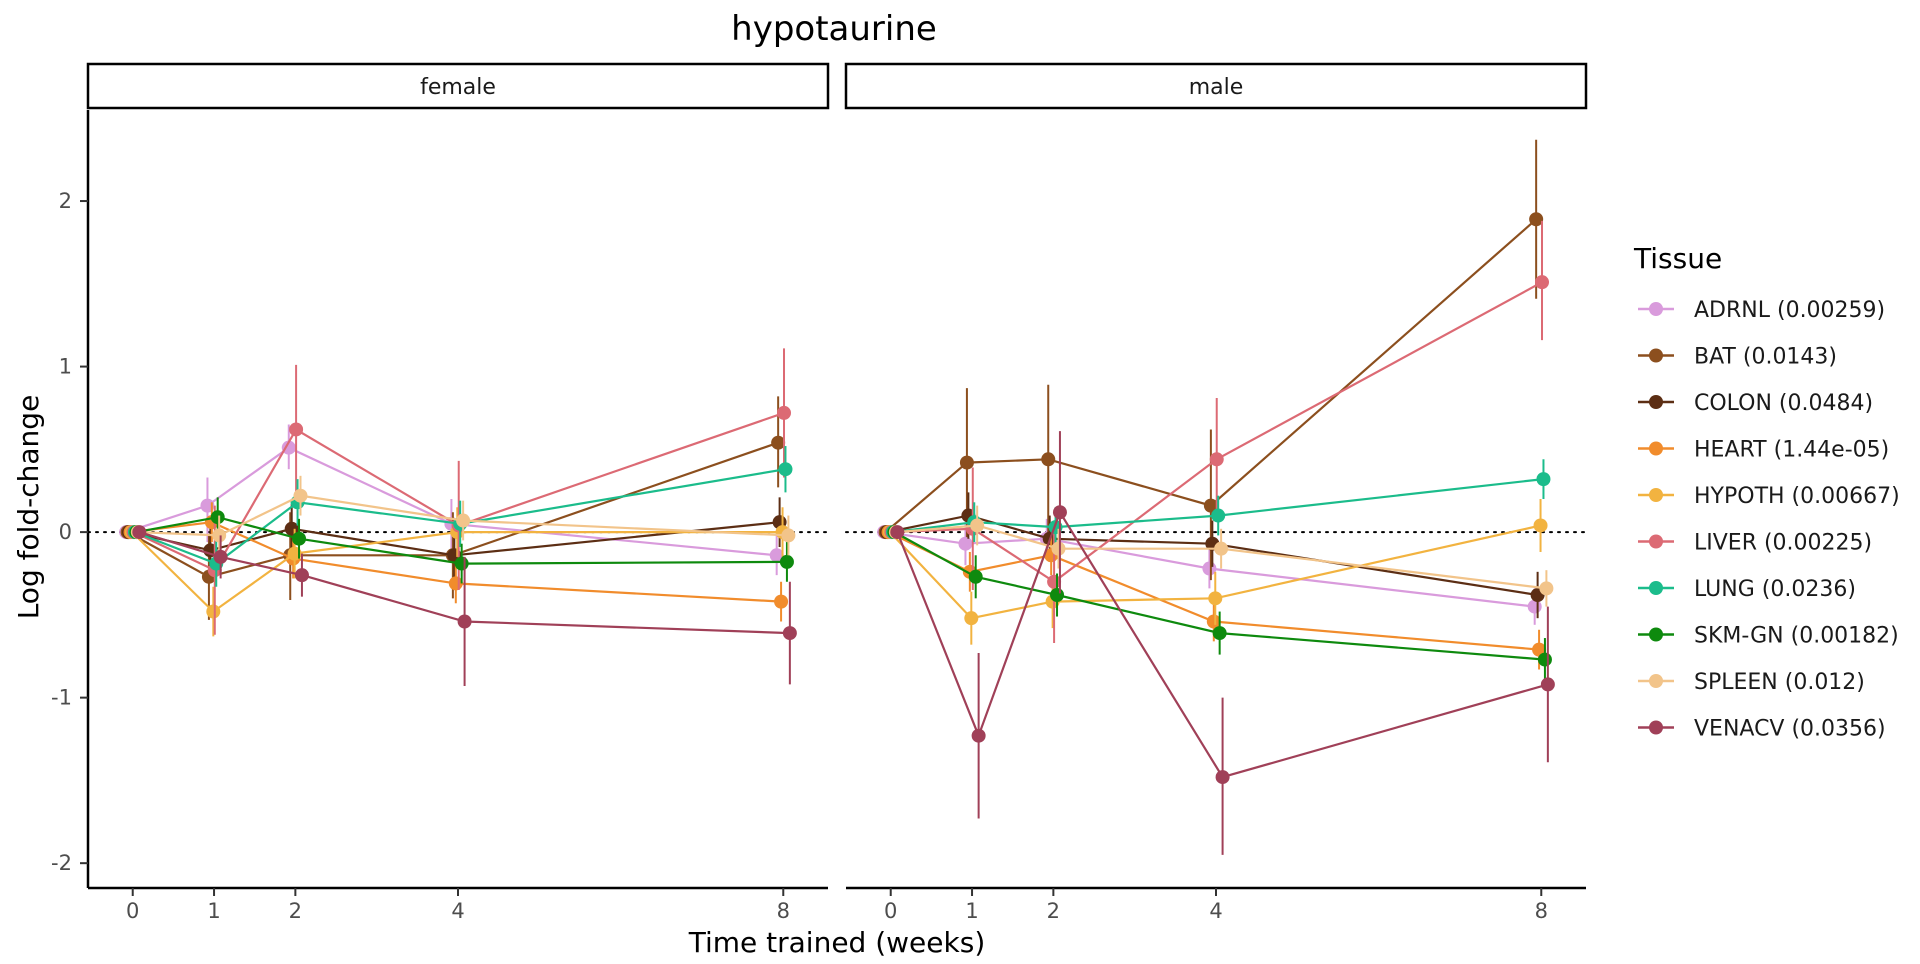 The height and width of the screenshot is (964, 1920). Describe the element at coordinates (70, 499) in the screenshot. I see `y-axis: -2 -1 0 1 2` at that location.